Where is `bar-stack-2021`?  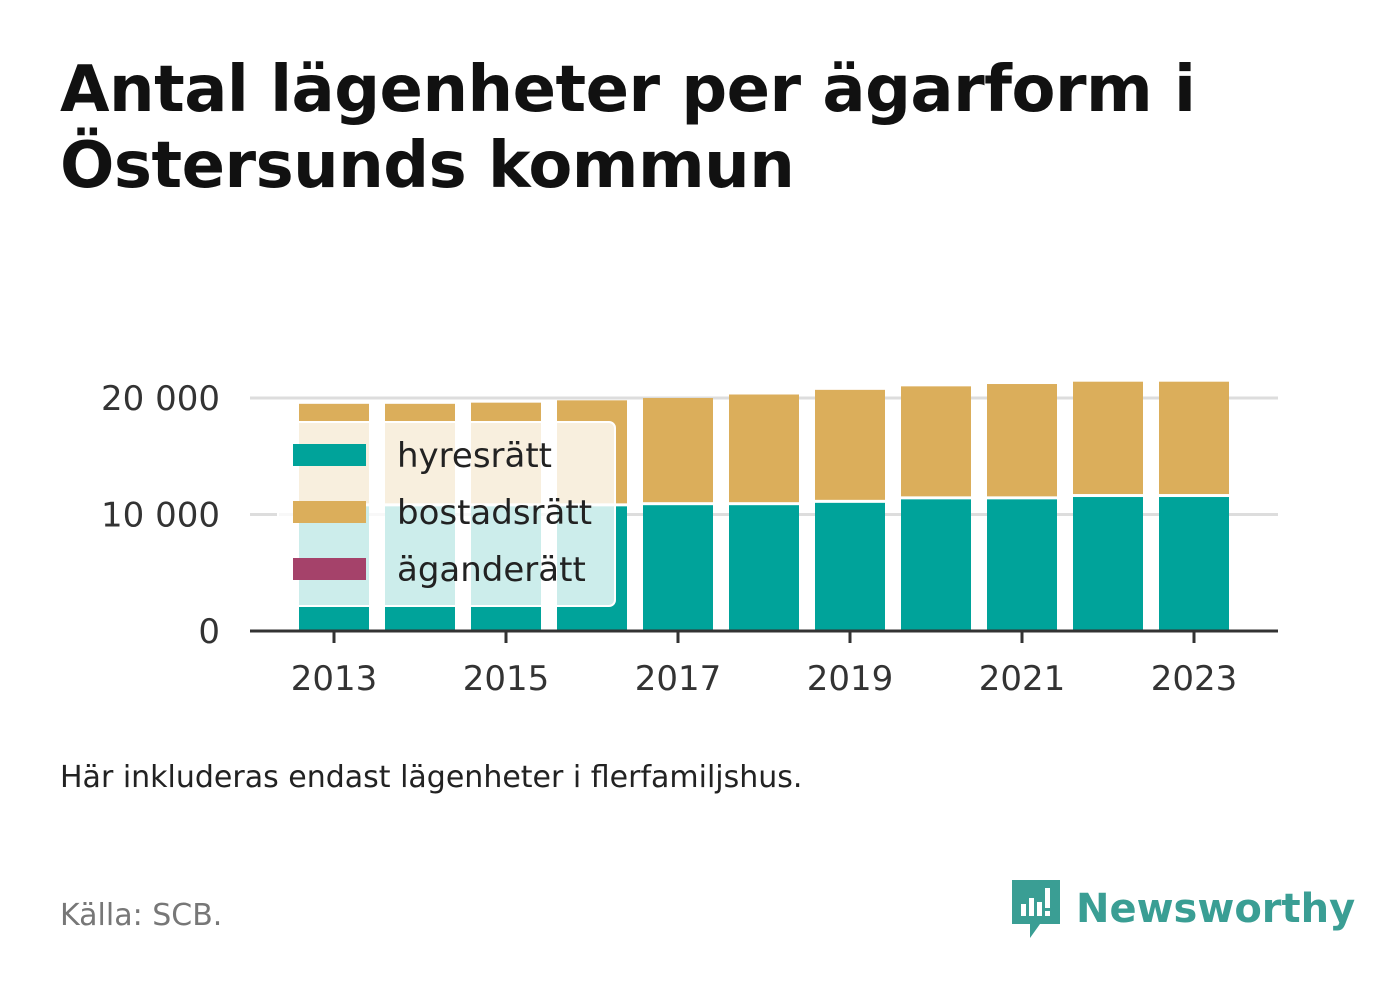 bar-stack-2021 is located at coordinates (1022, 507).